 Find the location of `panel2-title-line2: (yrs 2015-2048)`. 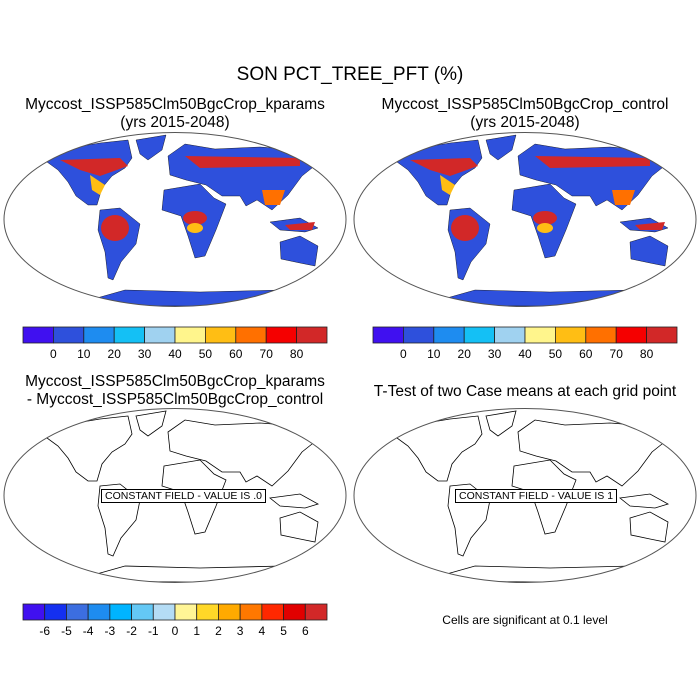

panel2-title-line2: (yrs 2015-2048) is located at coordinates (525, 122).